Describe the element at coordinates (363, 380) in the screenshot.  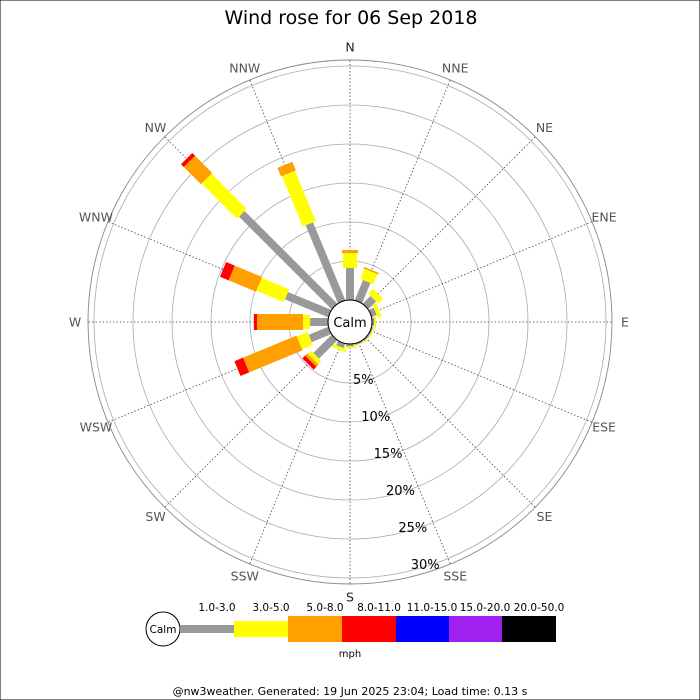
I see `ring-label-5: 5%` at that location.